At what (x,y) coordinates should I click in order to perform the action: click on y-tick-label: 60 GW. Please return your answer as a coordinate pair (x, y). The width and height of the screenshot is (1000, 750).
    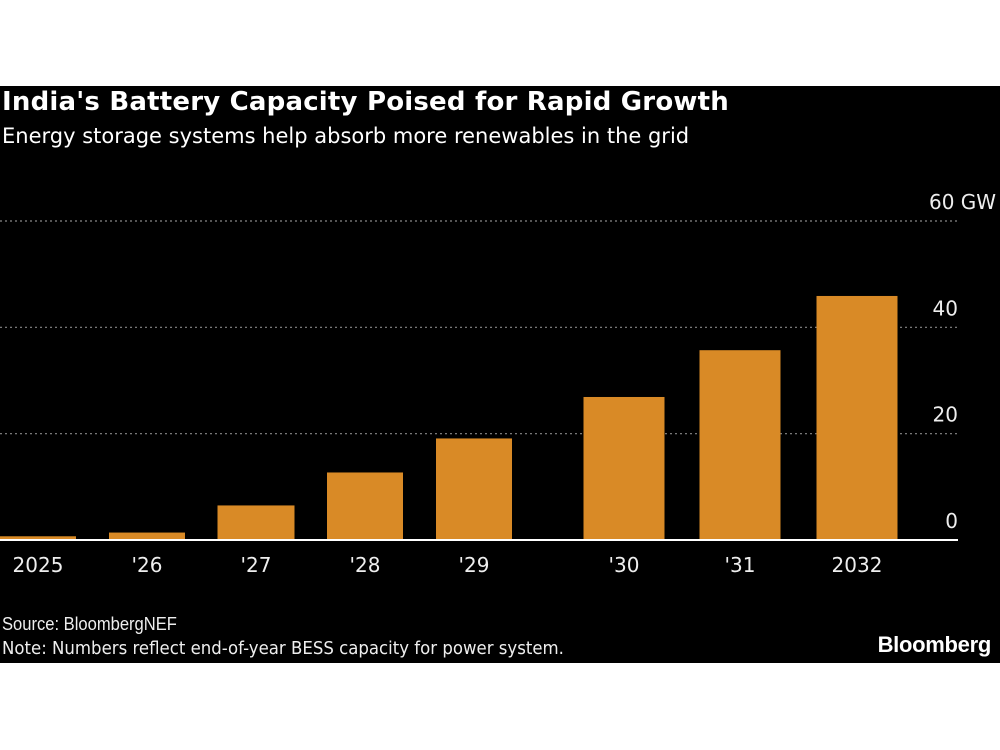
    Looking at the image, I should click on (962, 202).